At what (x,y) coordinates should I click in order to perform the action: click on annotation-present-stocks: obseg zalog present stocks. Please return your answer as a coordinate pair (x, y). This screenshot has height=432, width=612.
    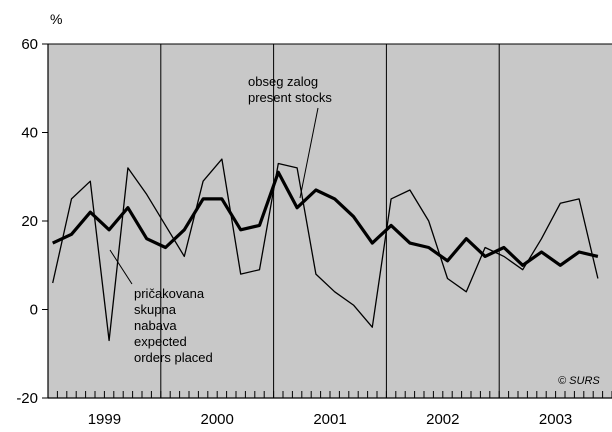
    Looking at the image, I should click on (290, 136).